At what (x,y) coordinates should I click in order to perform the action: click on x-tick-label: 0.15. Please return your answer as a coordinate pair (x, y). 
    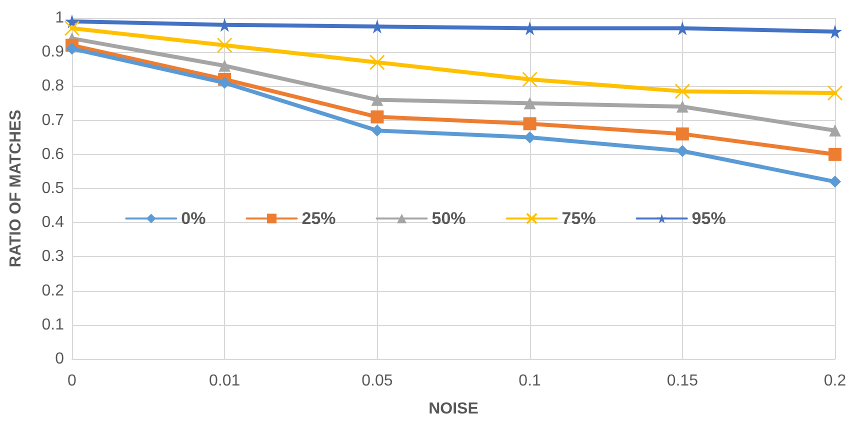
    Looking at the image, I should click on (682, 381).